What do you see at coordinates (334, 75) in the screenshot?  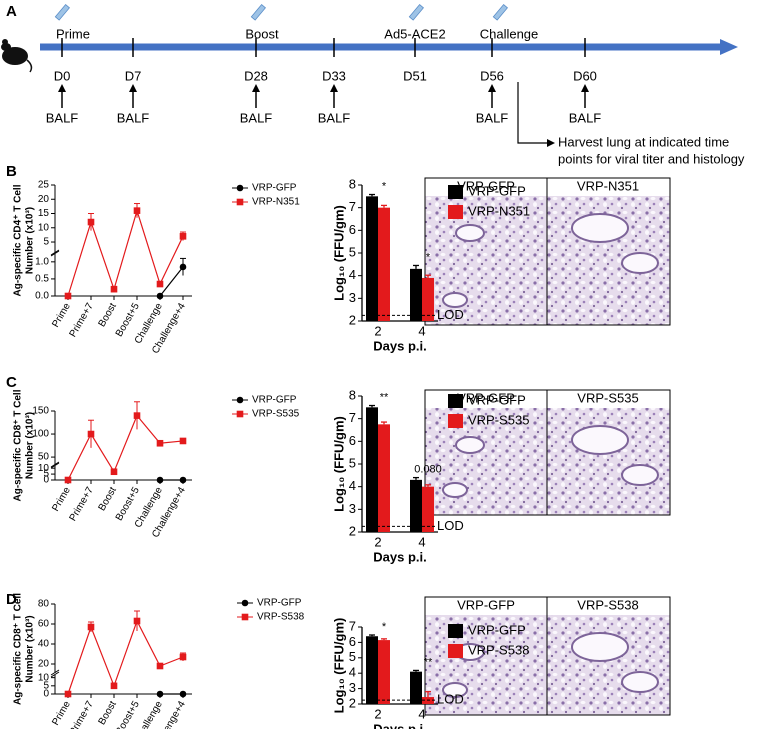 I see `day-label: D33` at bounding box center [334, 75].